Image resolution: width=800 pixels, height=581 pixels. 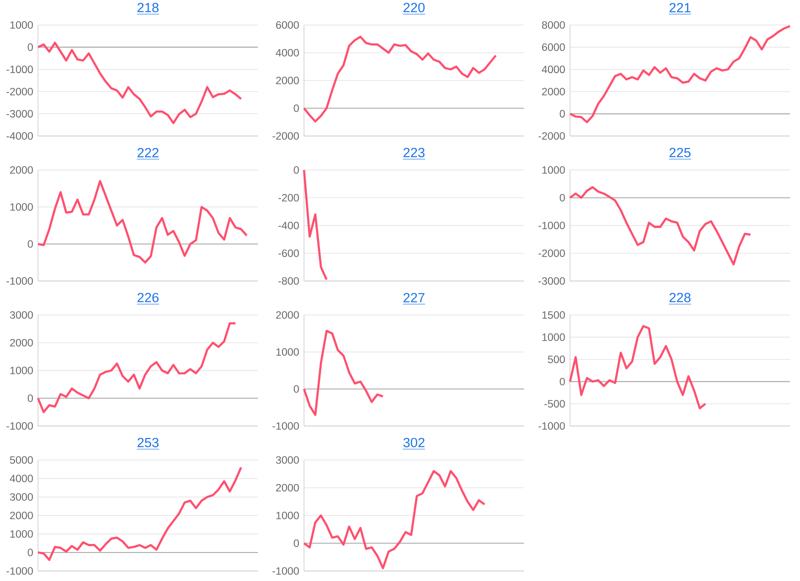 What do you see at coordinates (680, 7) in the screenshot?
I see `chart-title: 221` at bounding box center [680, 7].